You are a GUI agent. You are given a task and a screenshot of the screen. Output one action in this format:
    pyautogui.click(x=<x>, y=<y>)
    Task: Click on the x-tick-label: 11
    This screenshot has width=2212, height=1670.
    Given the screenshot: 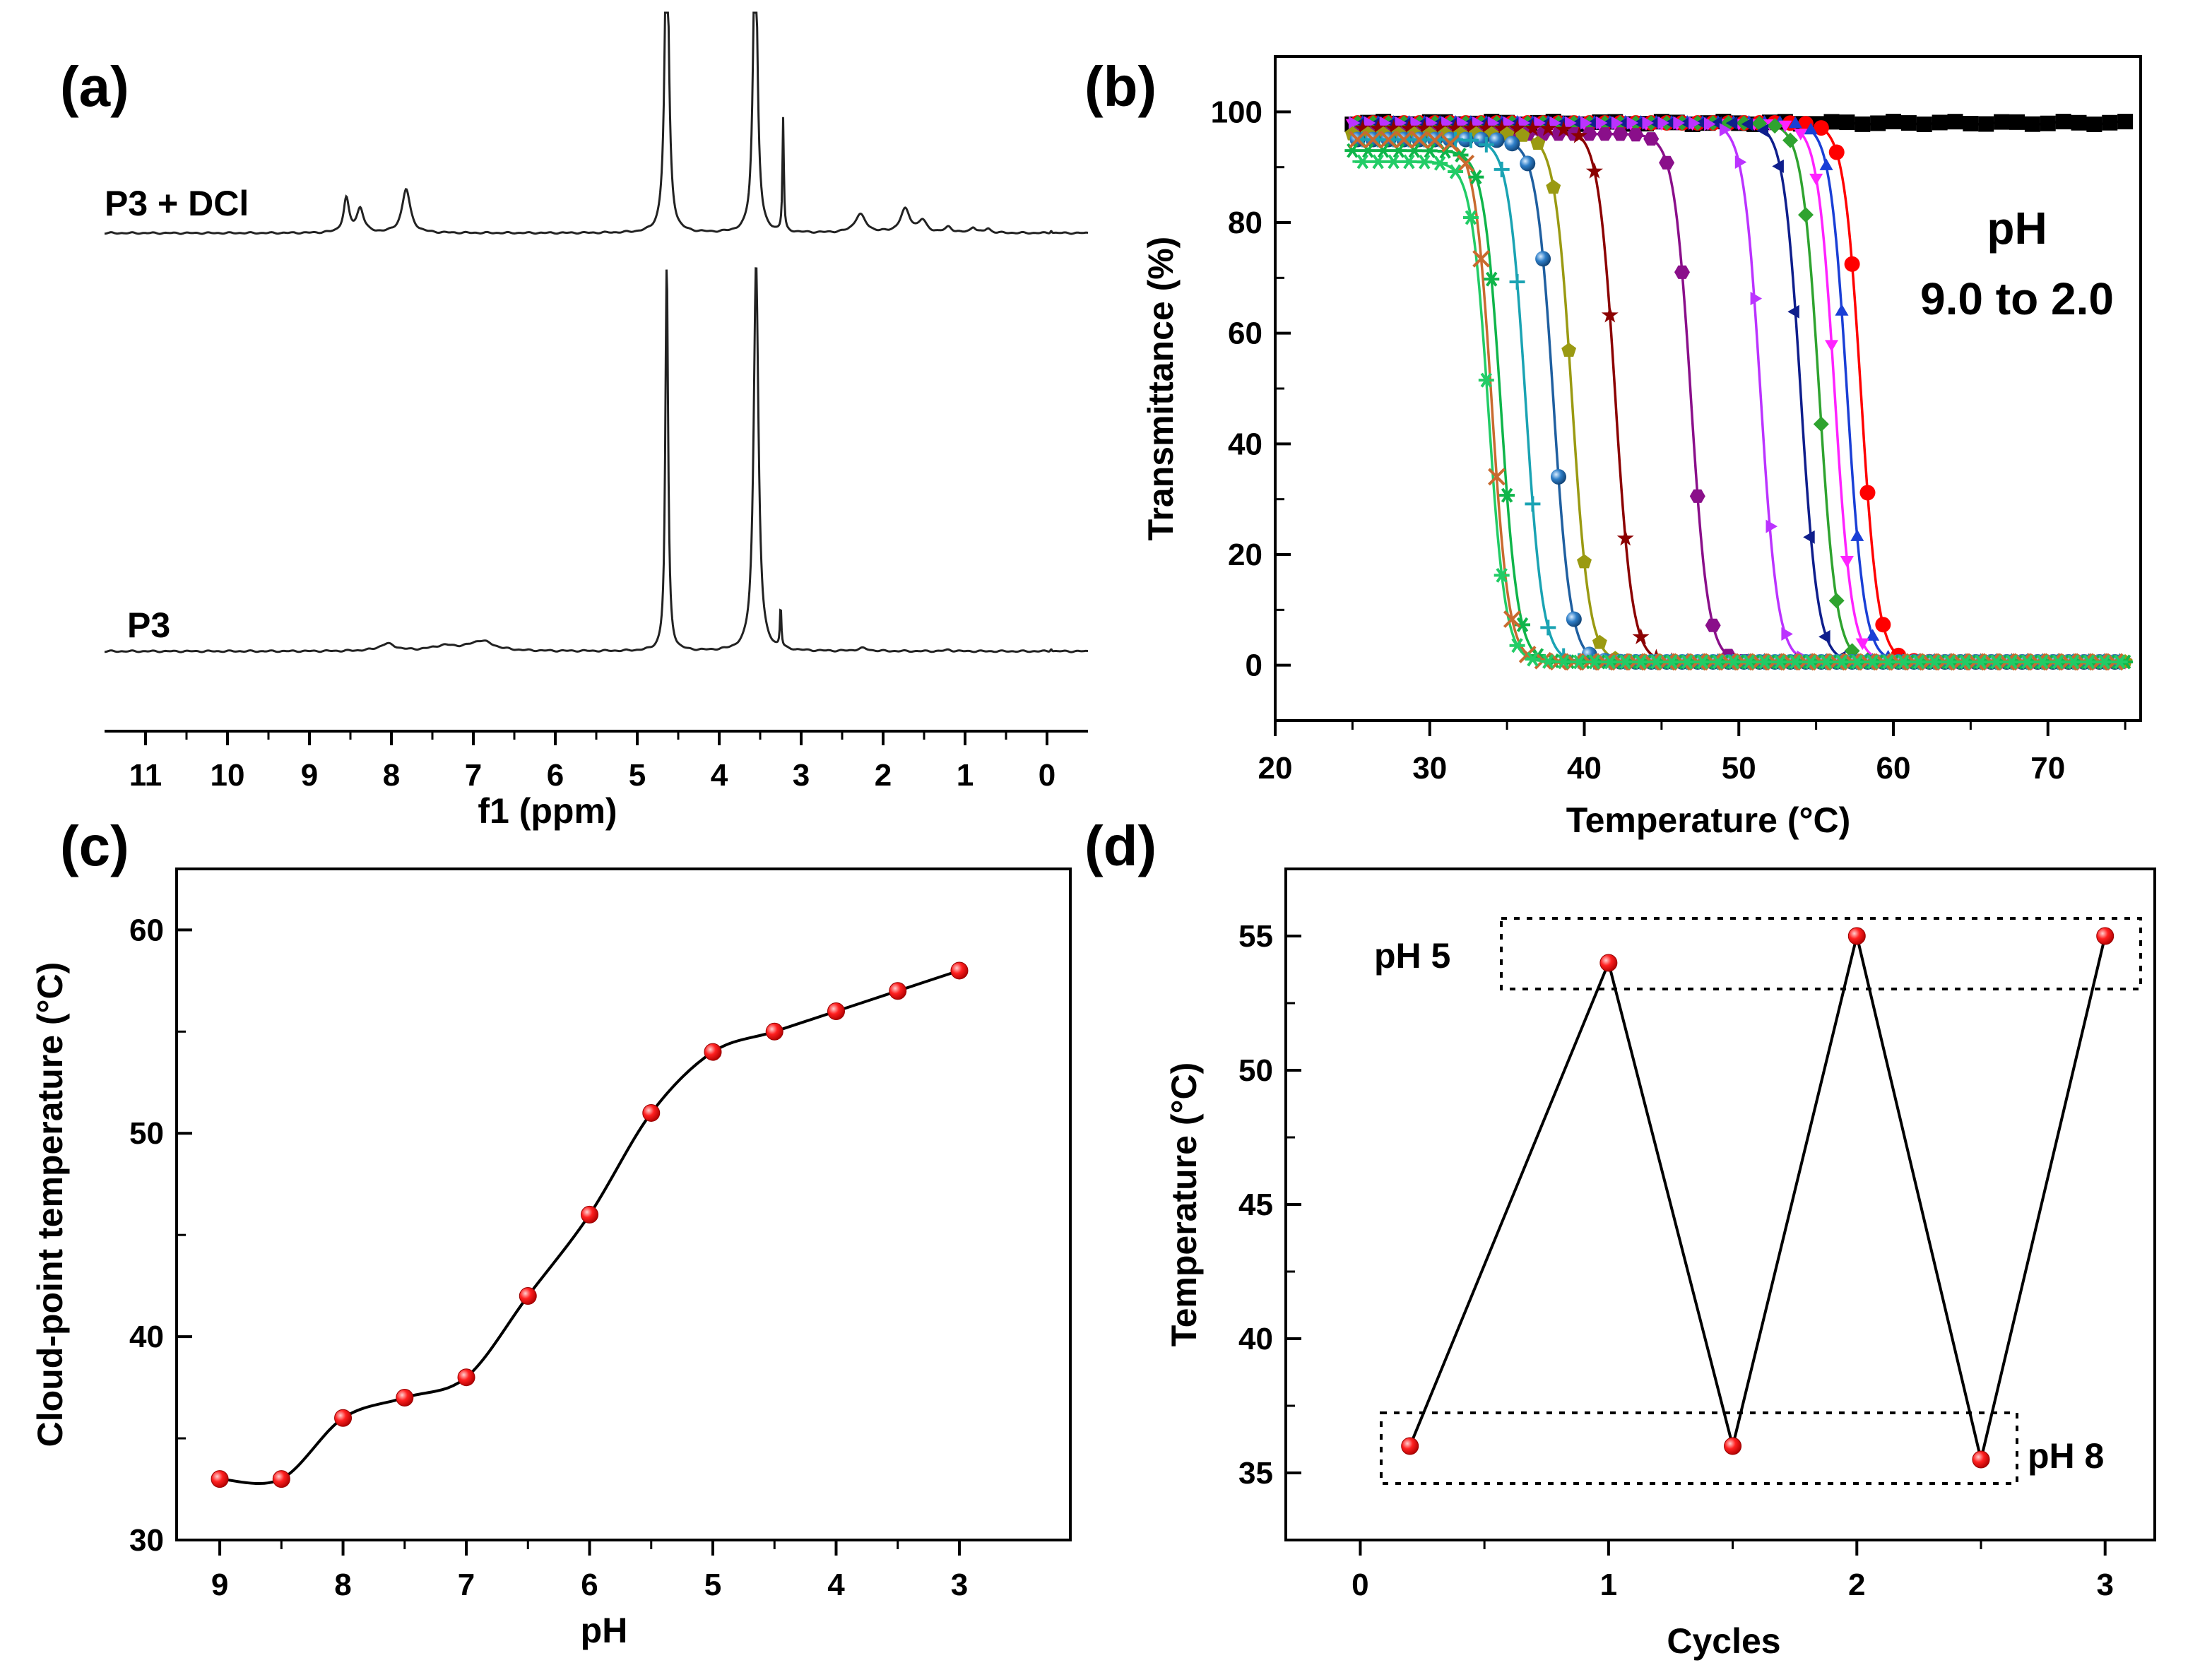 What is the action you would take?
    pyautogui.click(x=145, y=775)
    